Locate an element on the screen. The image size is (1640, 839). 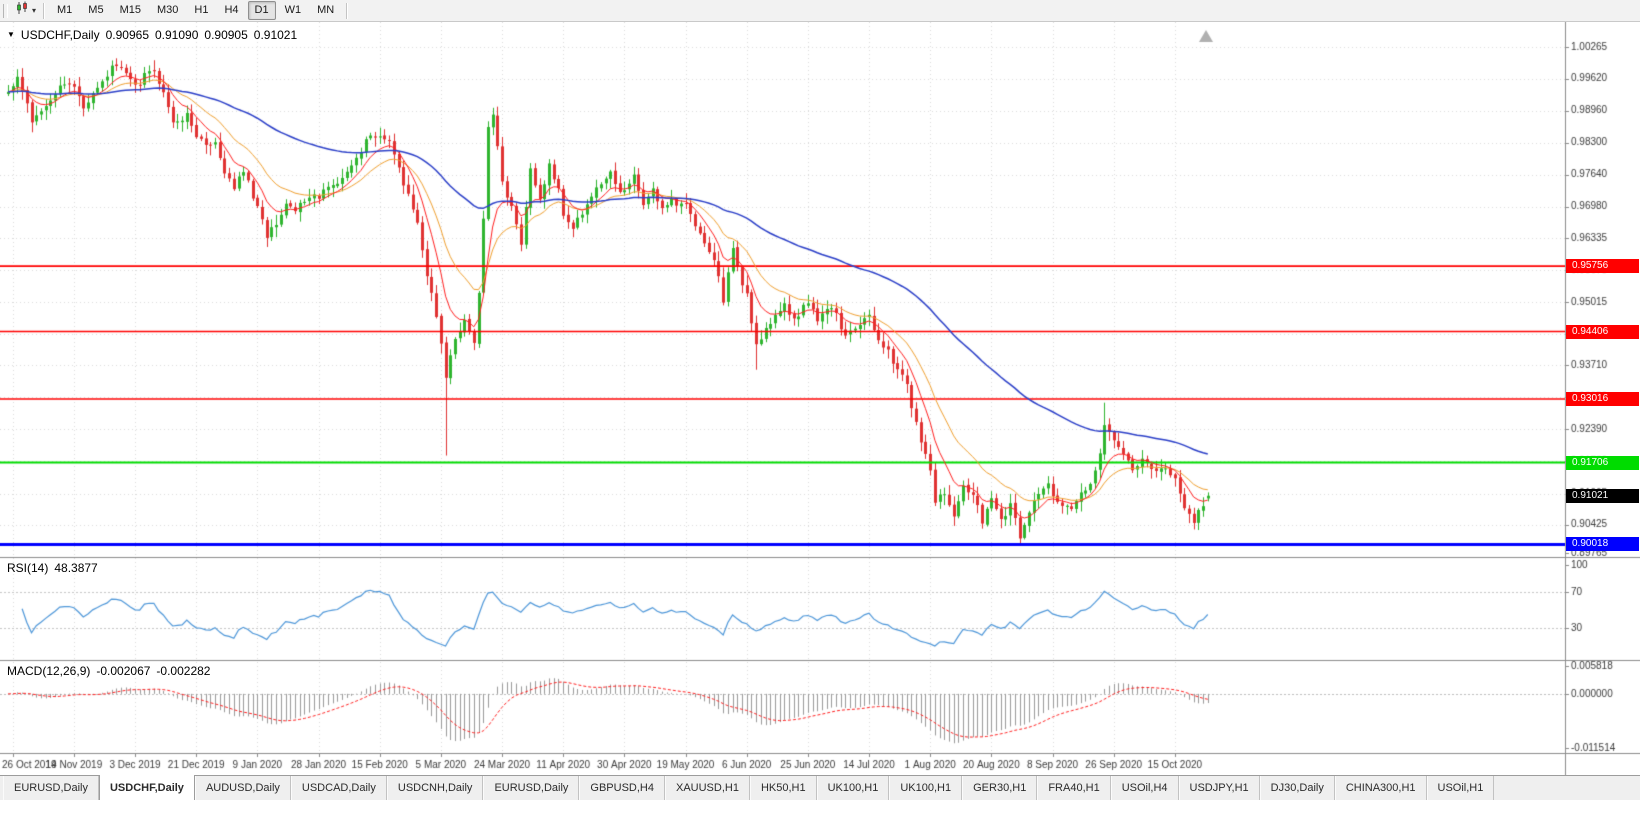
last-price-text: 0.91021 is located at coordinates (1590, 495).